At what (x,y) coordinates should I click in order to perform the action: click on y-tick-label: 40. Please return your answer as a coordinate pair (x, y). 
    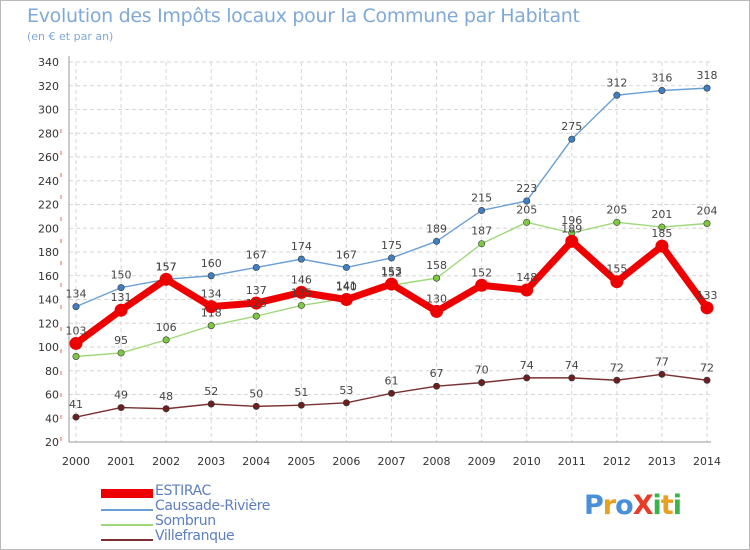
    Looking at the image, I should click on (52, 418).